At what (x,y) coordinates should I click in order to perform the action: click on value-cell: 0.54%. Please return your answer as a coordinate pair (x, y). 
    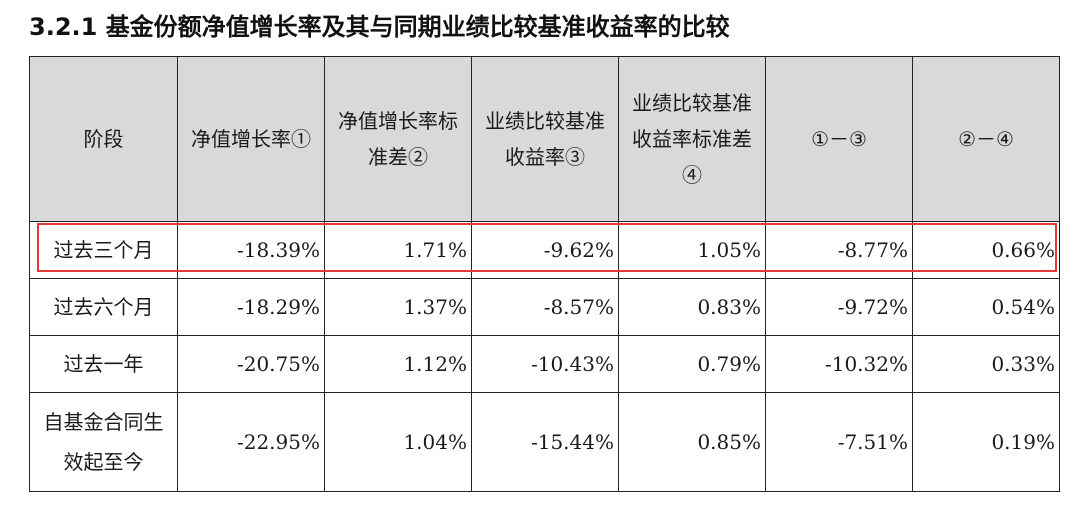
    Looking at the image, I should click on (986, 307).